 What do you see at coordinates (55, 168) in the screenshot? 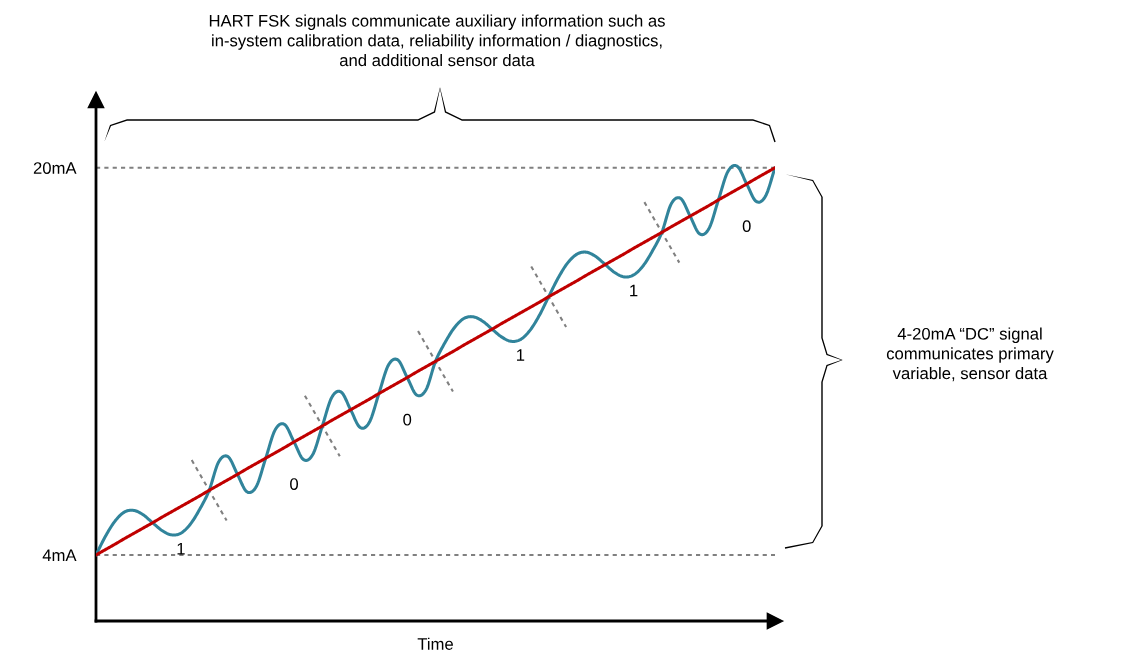
I see `y-tick-label: 20mA` at bounding box center [55, 168].